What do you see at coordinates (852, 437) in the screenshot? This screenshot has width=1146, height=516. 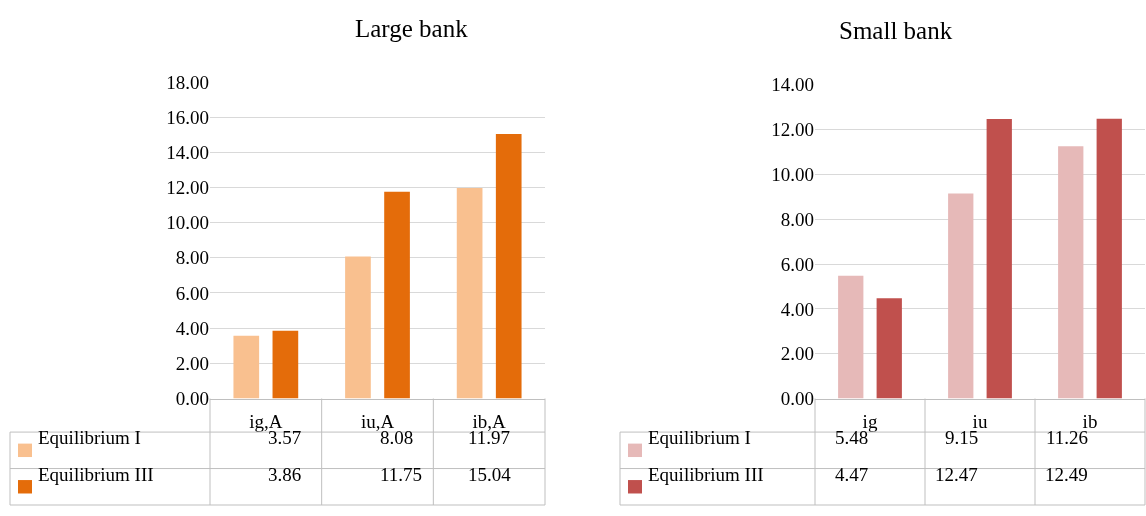 I see `data-label: 5.48` at bounding box center [852, 437].